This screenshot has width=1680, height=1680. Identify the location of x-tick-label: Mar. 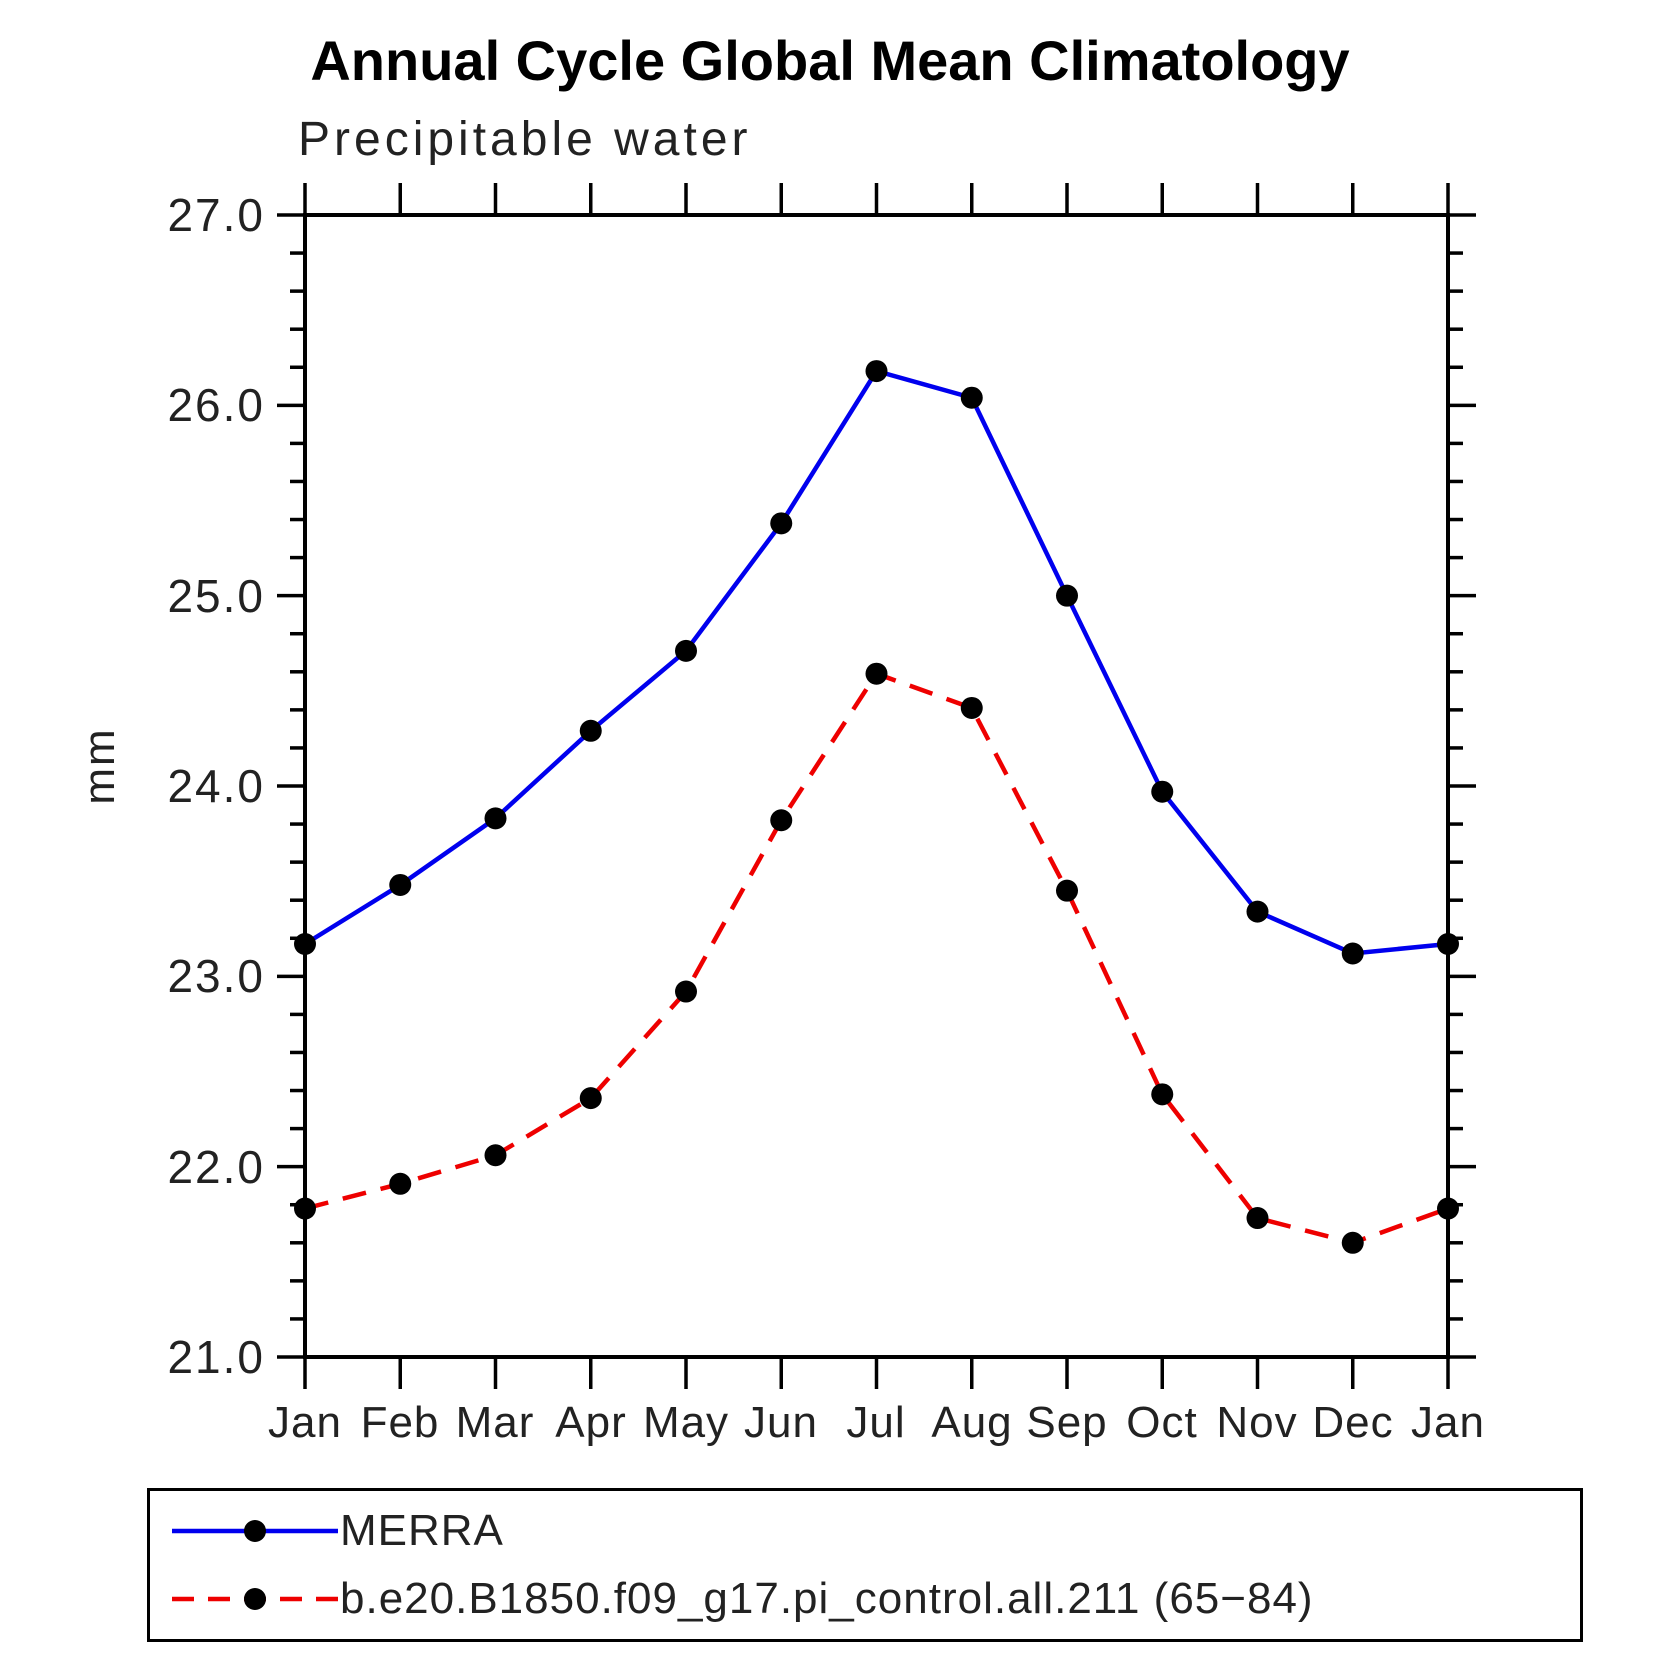
(495, 1422).